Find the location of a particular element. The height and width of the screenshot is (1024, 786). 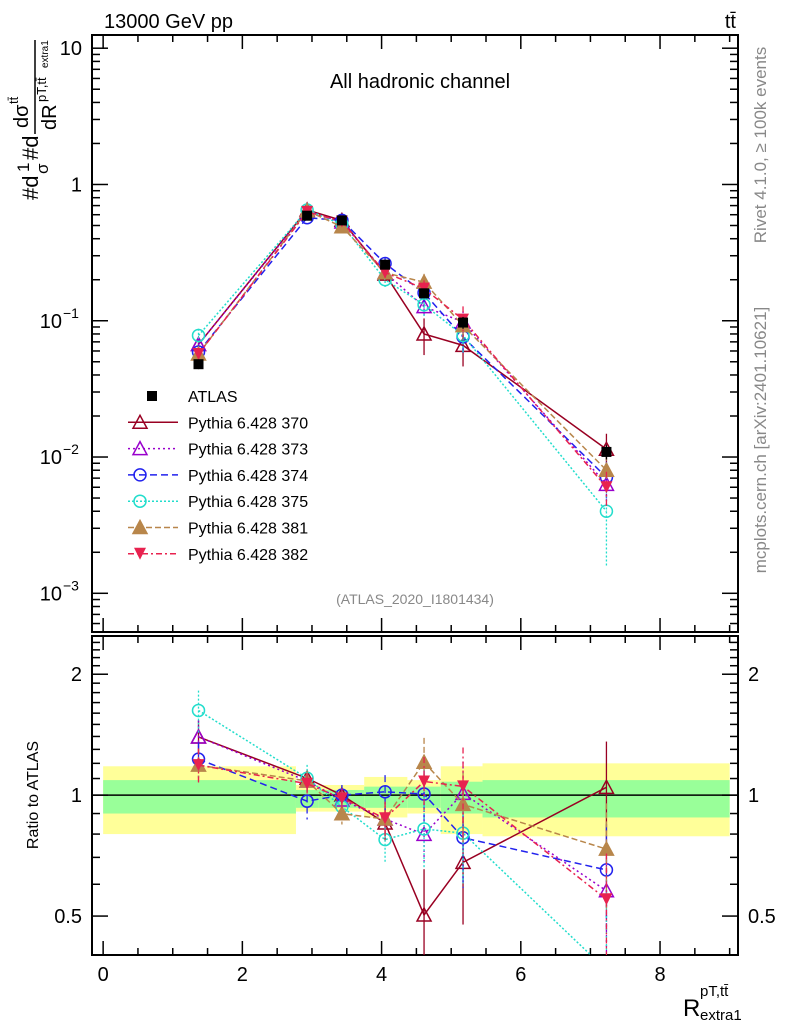

legend-label: ATLAS is located at coordinates (213, 397).